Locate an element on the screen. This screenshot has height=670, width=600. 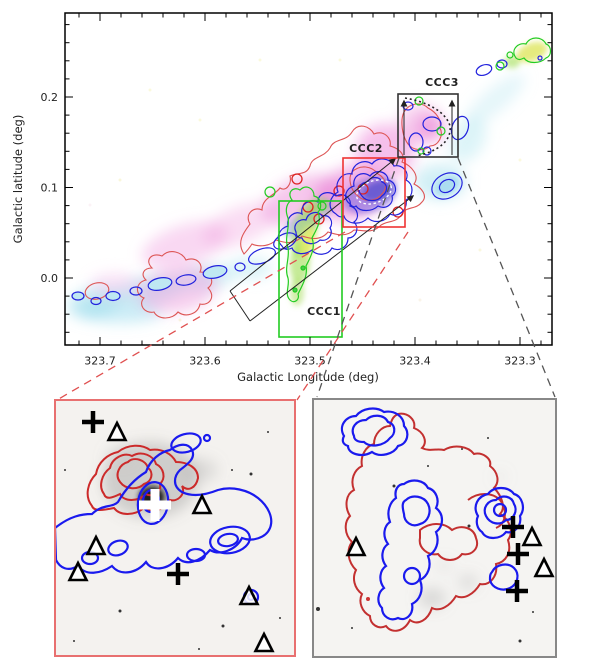
flow-band-arrows is located at coordinates (322, 240).